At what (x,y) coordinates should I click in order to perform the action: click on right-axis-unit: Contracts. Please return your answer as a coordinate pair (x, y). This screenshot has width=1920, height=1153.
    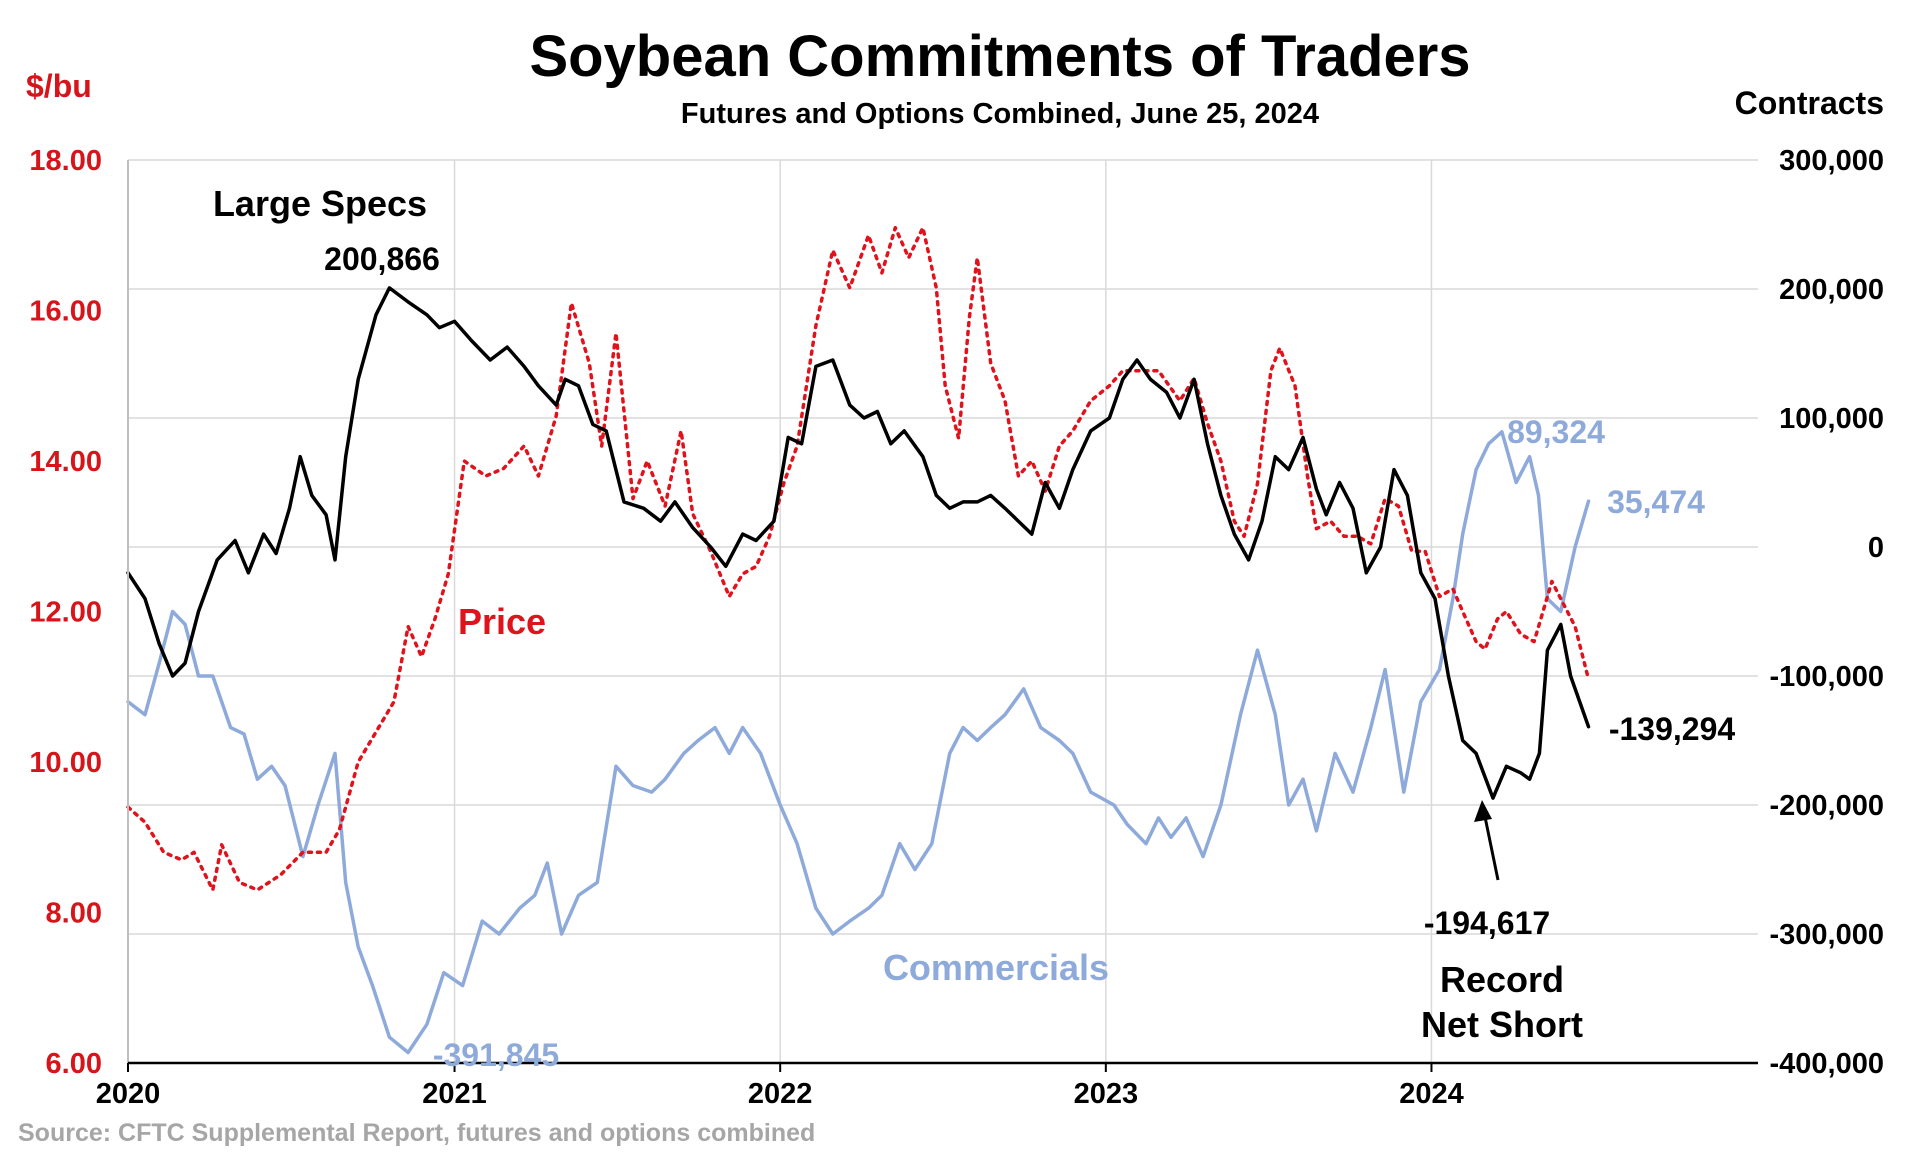
    Looking at the image, I should click on (1809, 103).